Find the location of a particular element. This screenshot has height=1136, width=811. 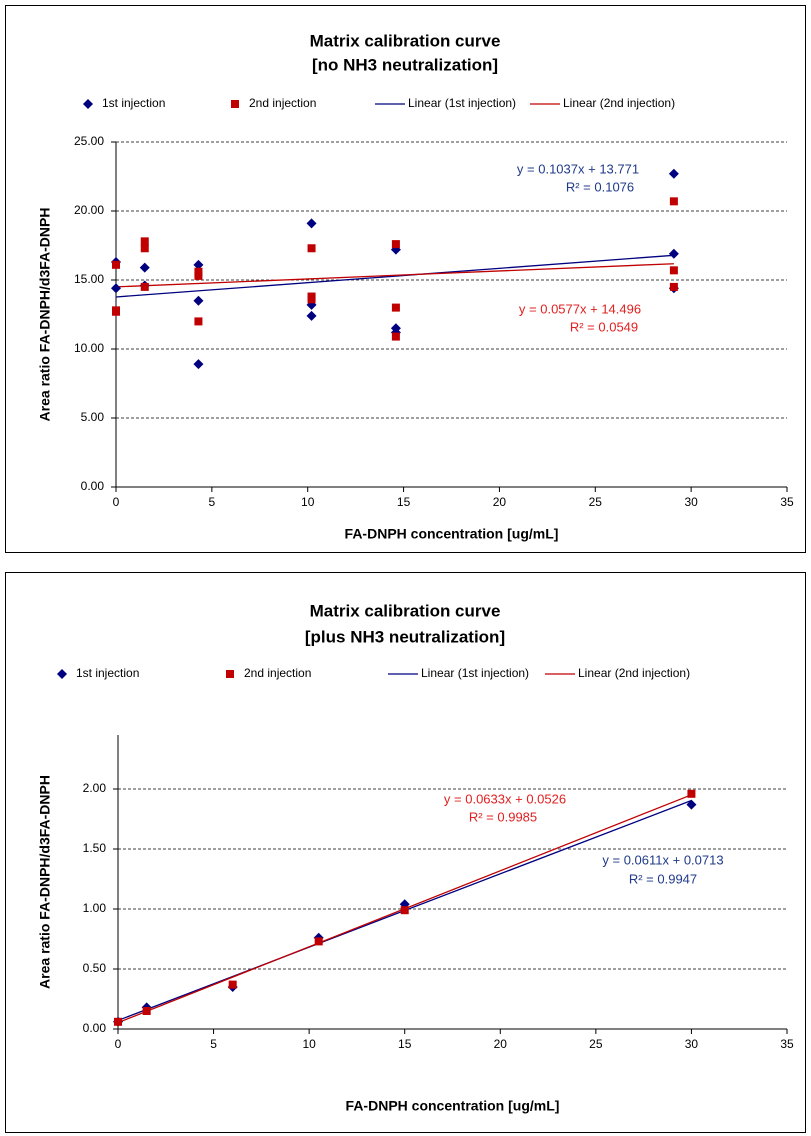

y-tick-label: 2.00 is located at coordinates (95, 788).